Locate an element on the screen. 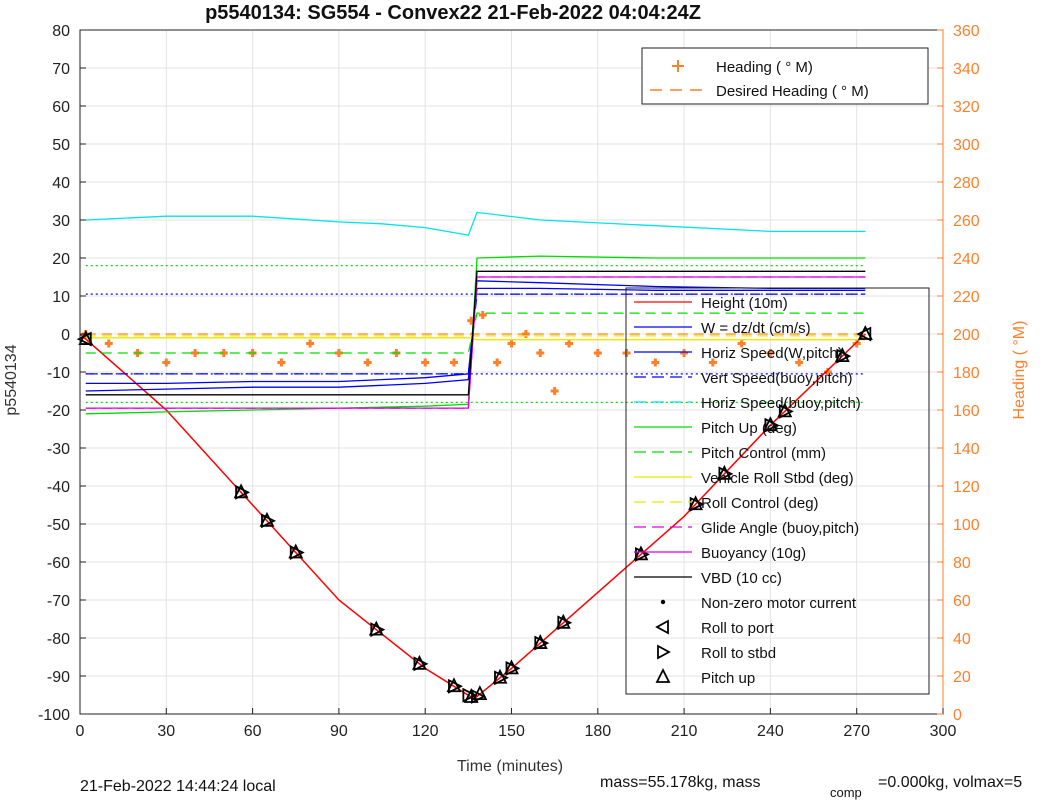 This screenshot has height=801, width=1055. legend-label: Horiz Speed(buoy,pitch) is located at coordinates (781, 403).